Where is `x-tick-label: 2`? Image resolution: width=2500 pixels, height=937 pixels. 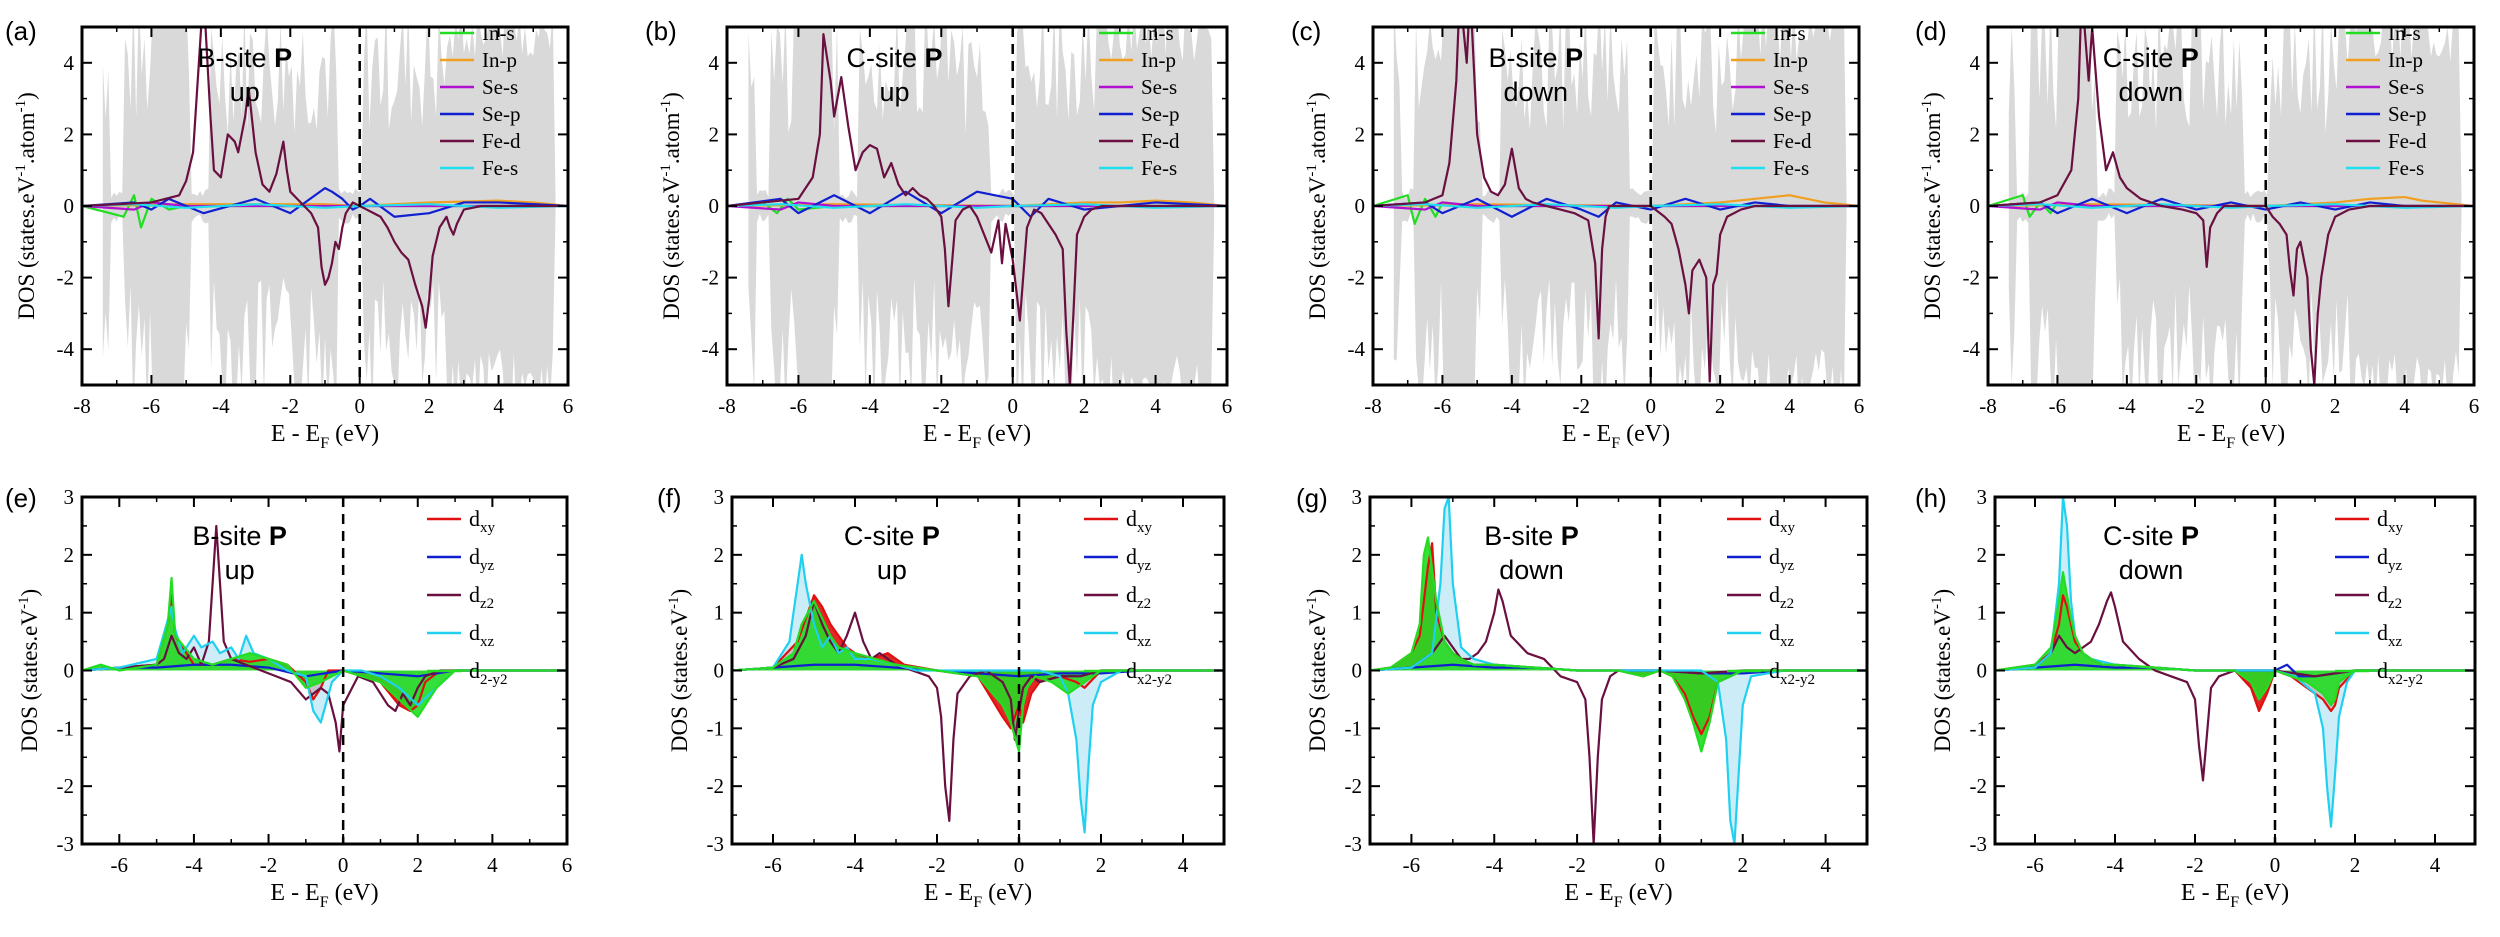
x-tick-label: 2 is located at coordinates (1101, 865).